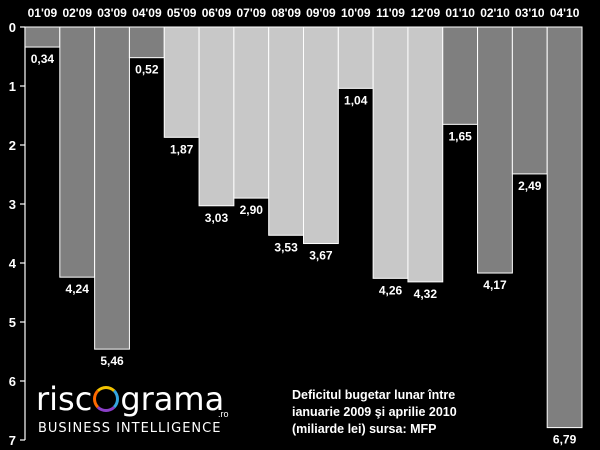  I want to click on value-label: 1,04, so click(356, 100).